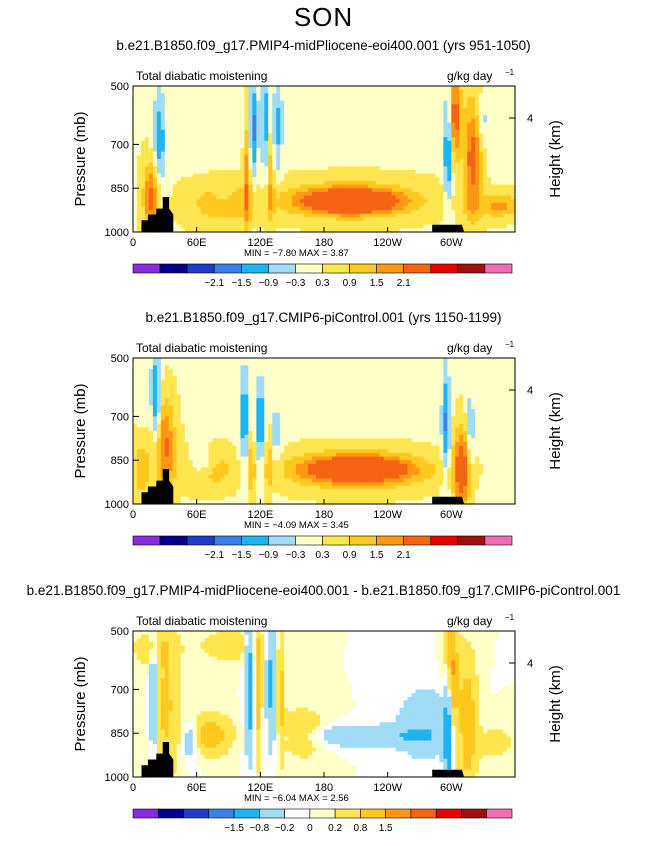  I want to click on season-title: SON, so click(323, 17).